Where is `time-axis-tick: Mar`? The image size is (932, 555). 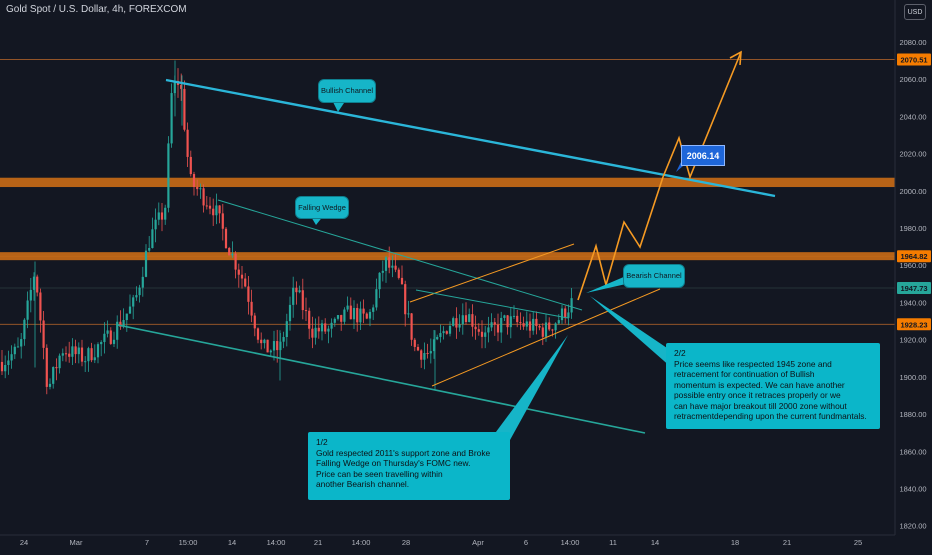 time-axis-tick: Mar is located at coordinates (76, 542).